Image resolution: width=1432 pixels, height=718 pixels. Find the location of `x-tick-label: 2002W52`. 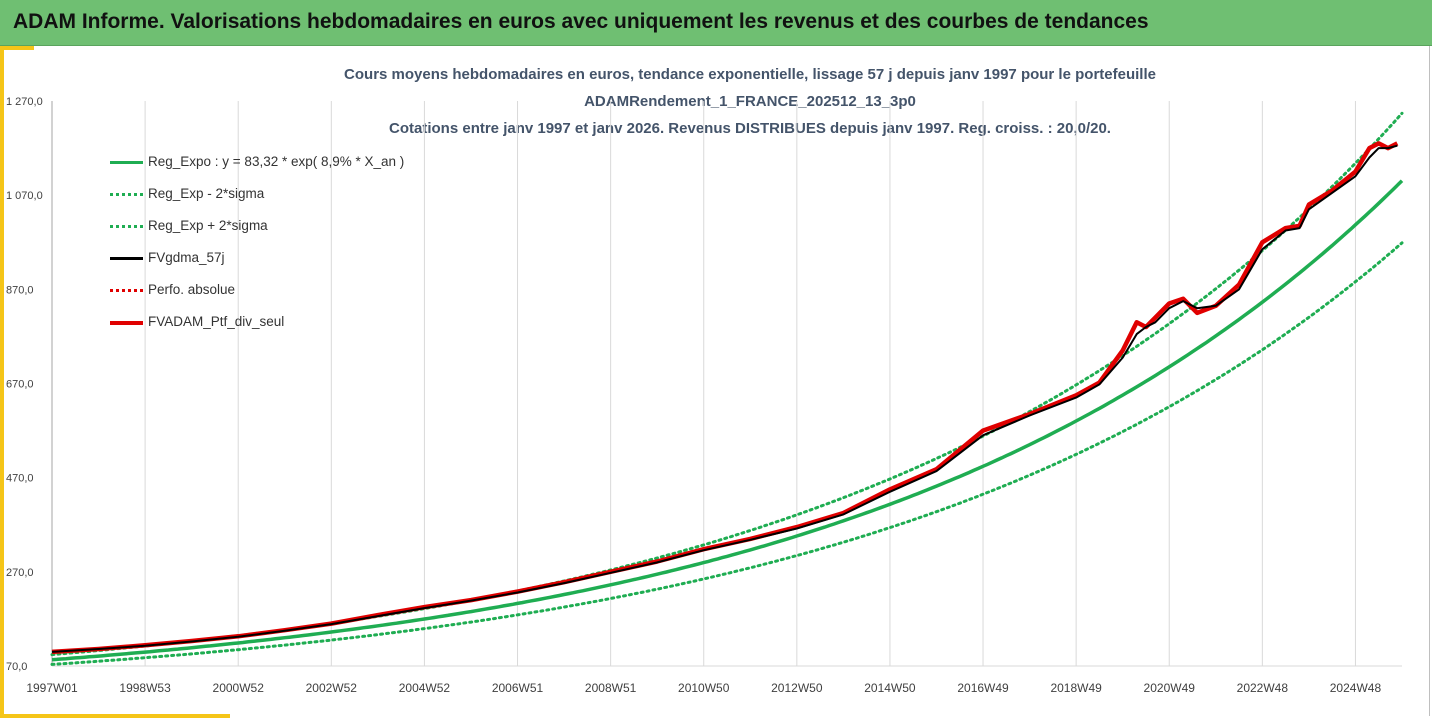

x-tick-label: 2002W52 is located at coordinates (332, 688).